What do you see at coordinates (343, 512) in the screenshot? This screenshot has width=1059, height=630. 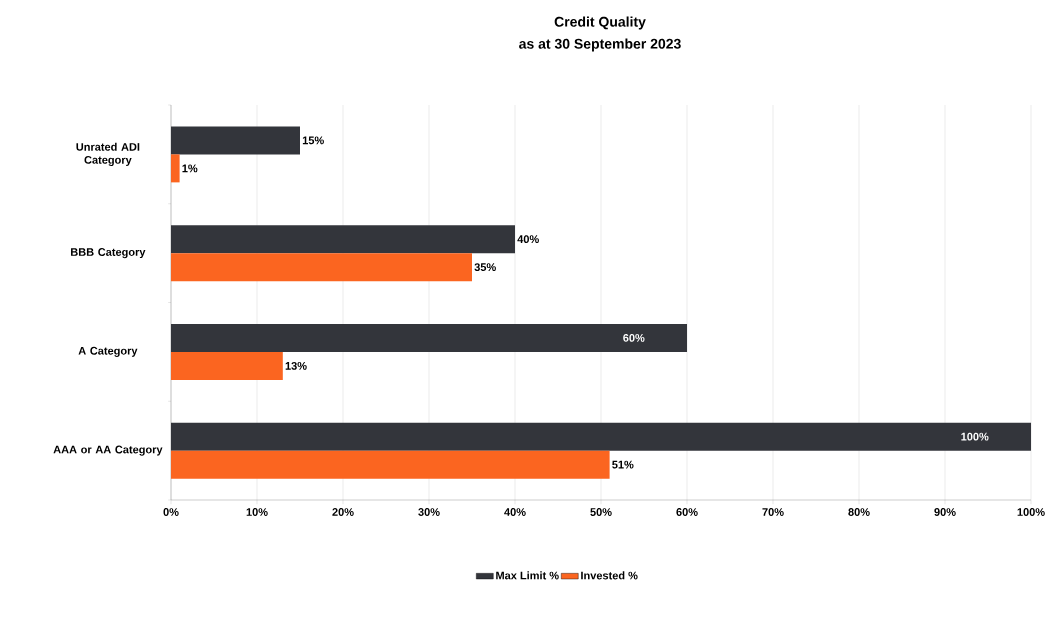 I see `x-tick-label: 20%` at bounding box center [343, 512].